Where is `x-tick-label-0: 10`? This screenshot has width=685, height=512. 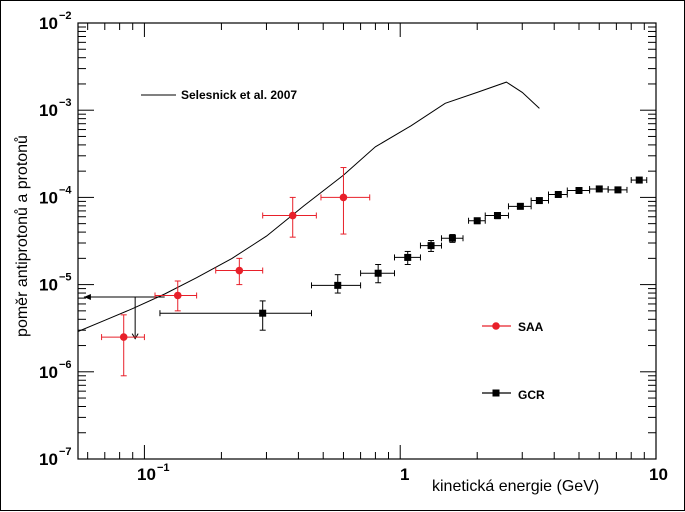
x-tick-label-0: 10 is located at coordinates (146, 474).